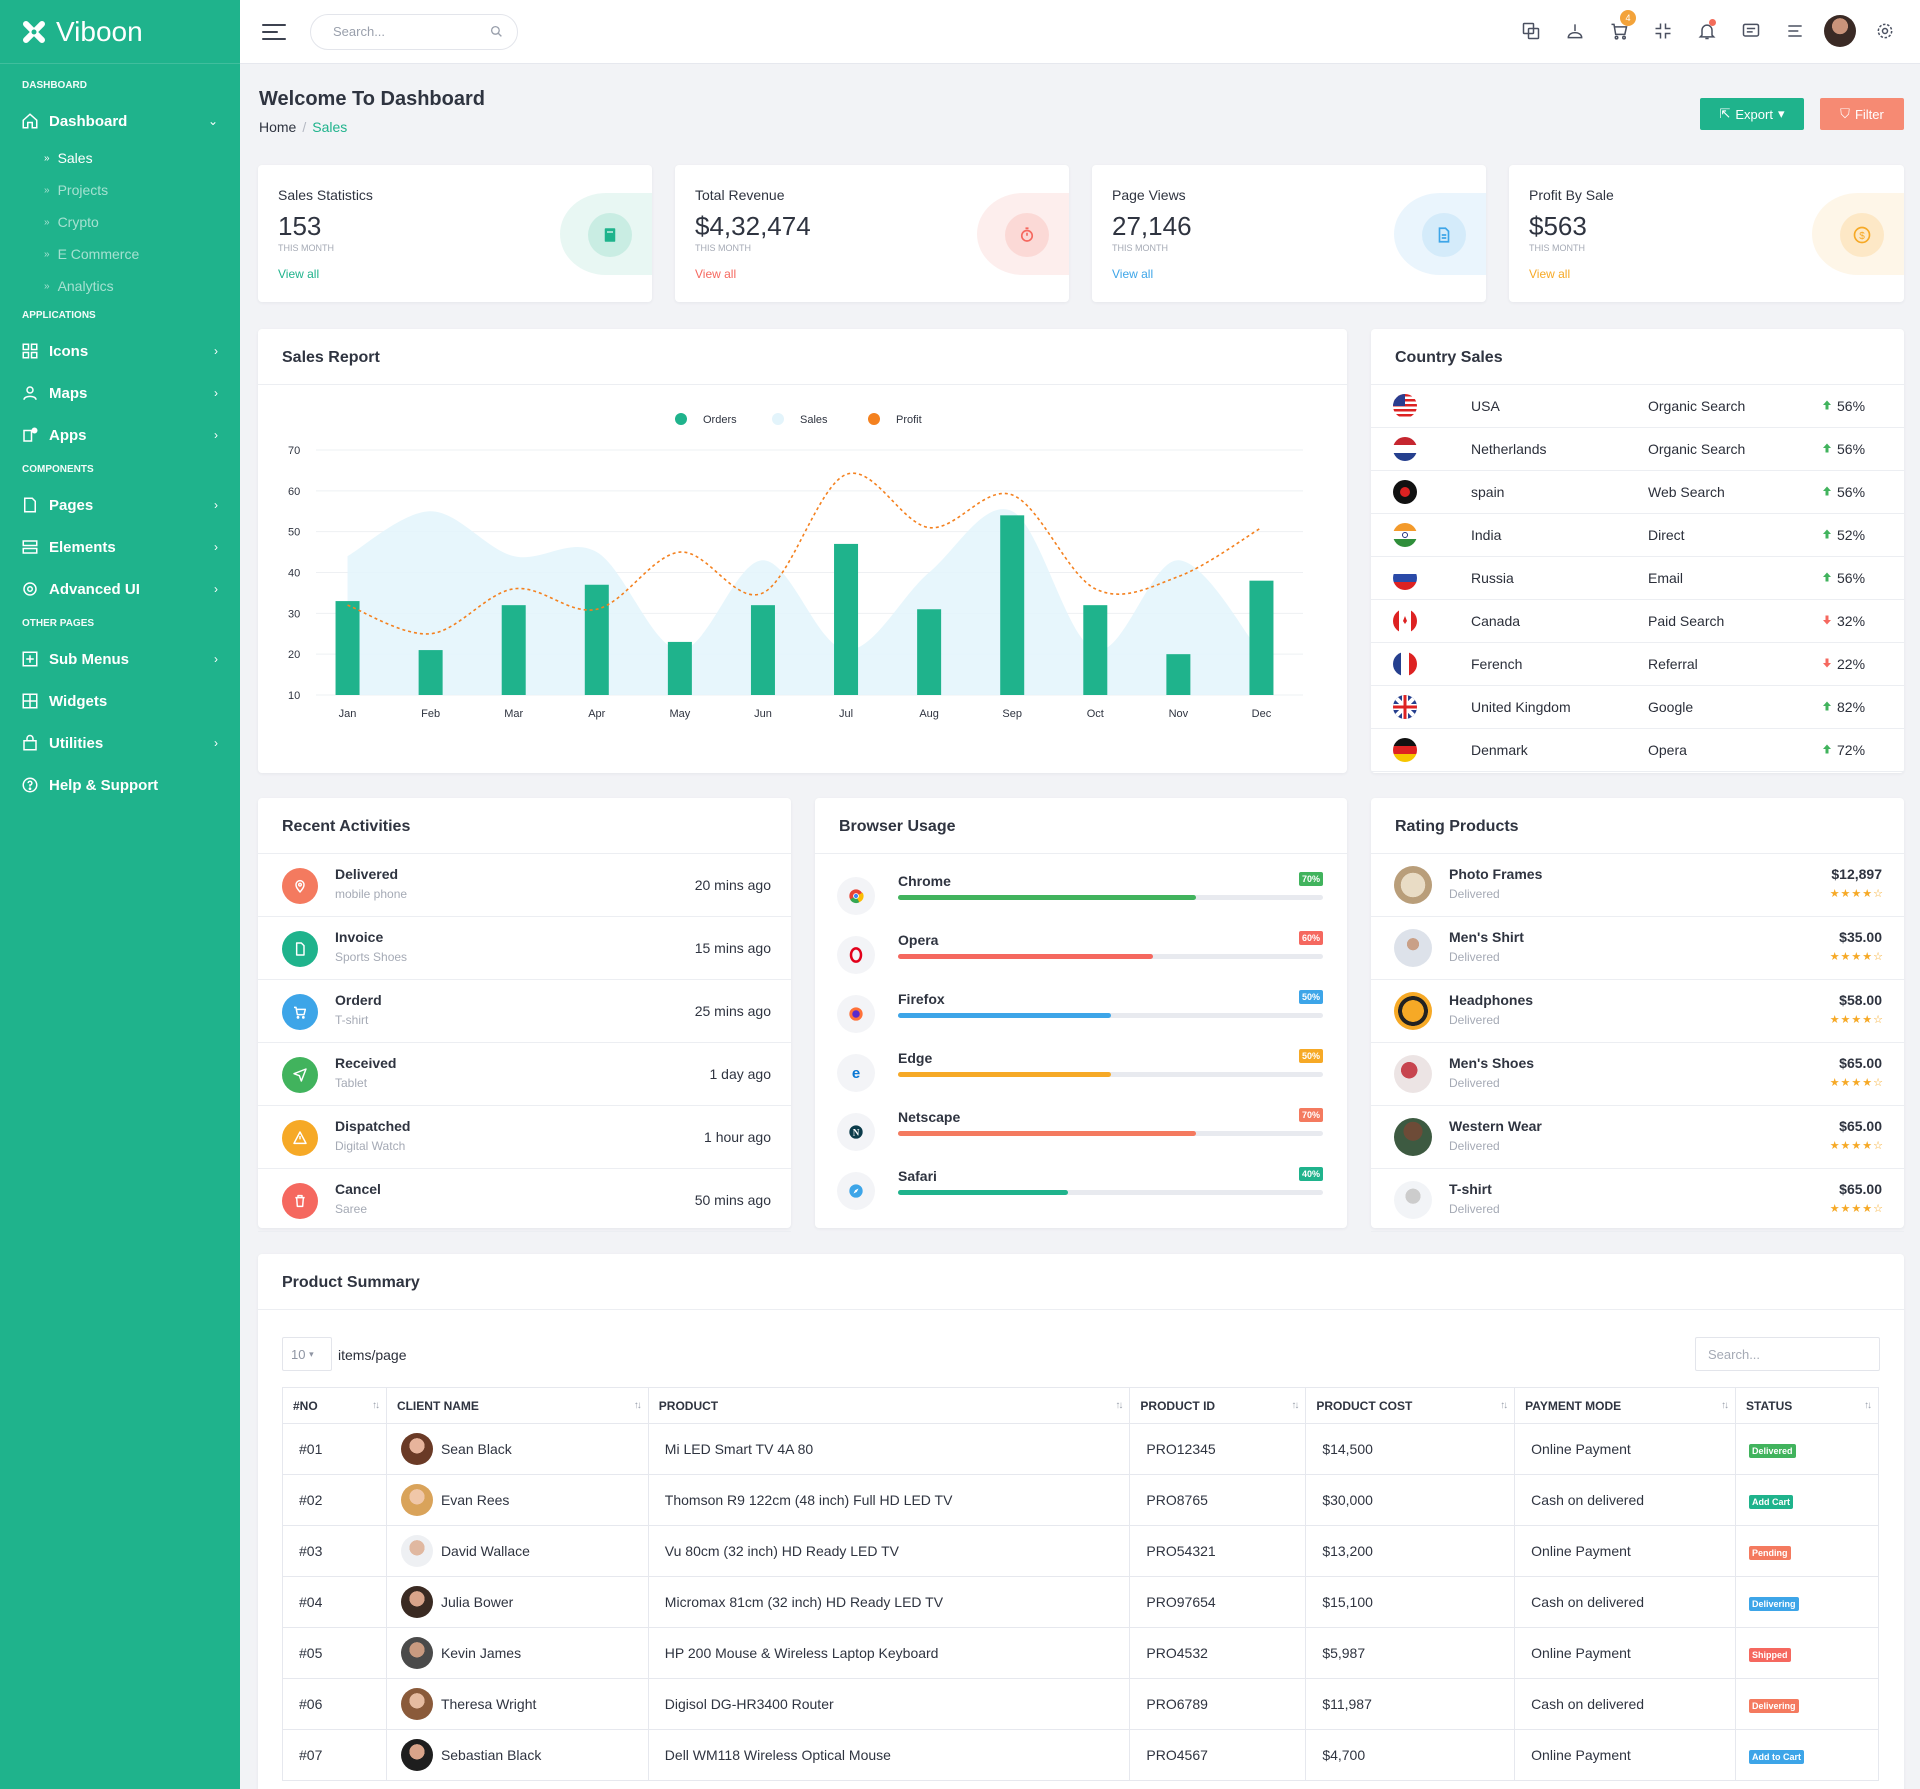 The image size is (1920, 1789). Describe the element at coordinates (1620, 29) in the screenshot. I see `cart-icon: 4` at that location.